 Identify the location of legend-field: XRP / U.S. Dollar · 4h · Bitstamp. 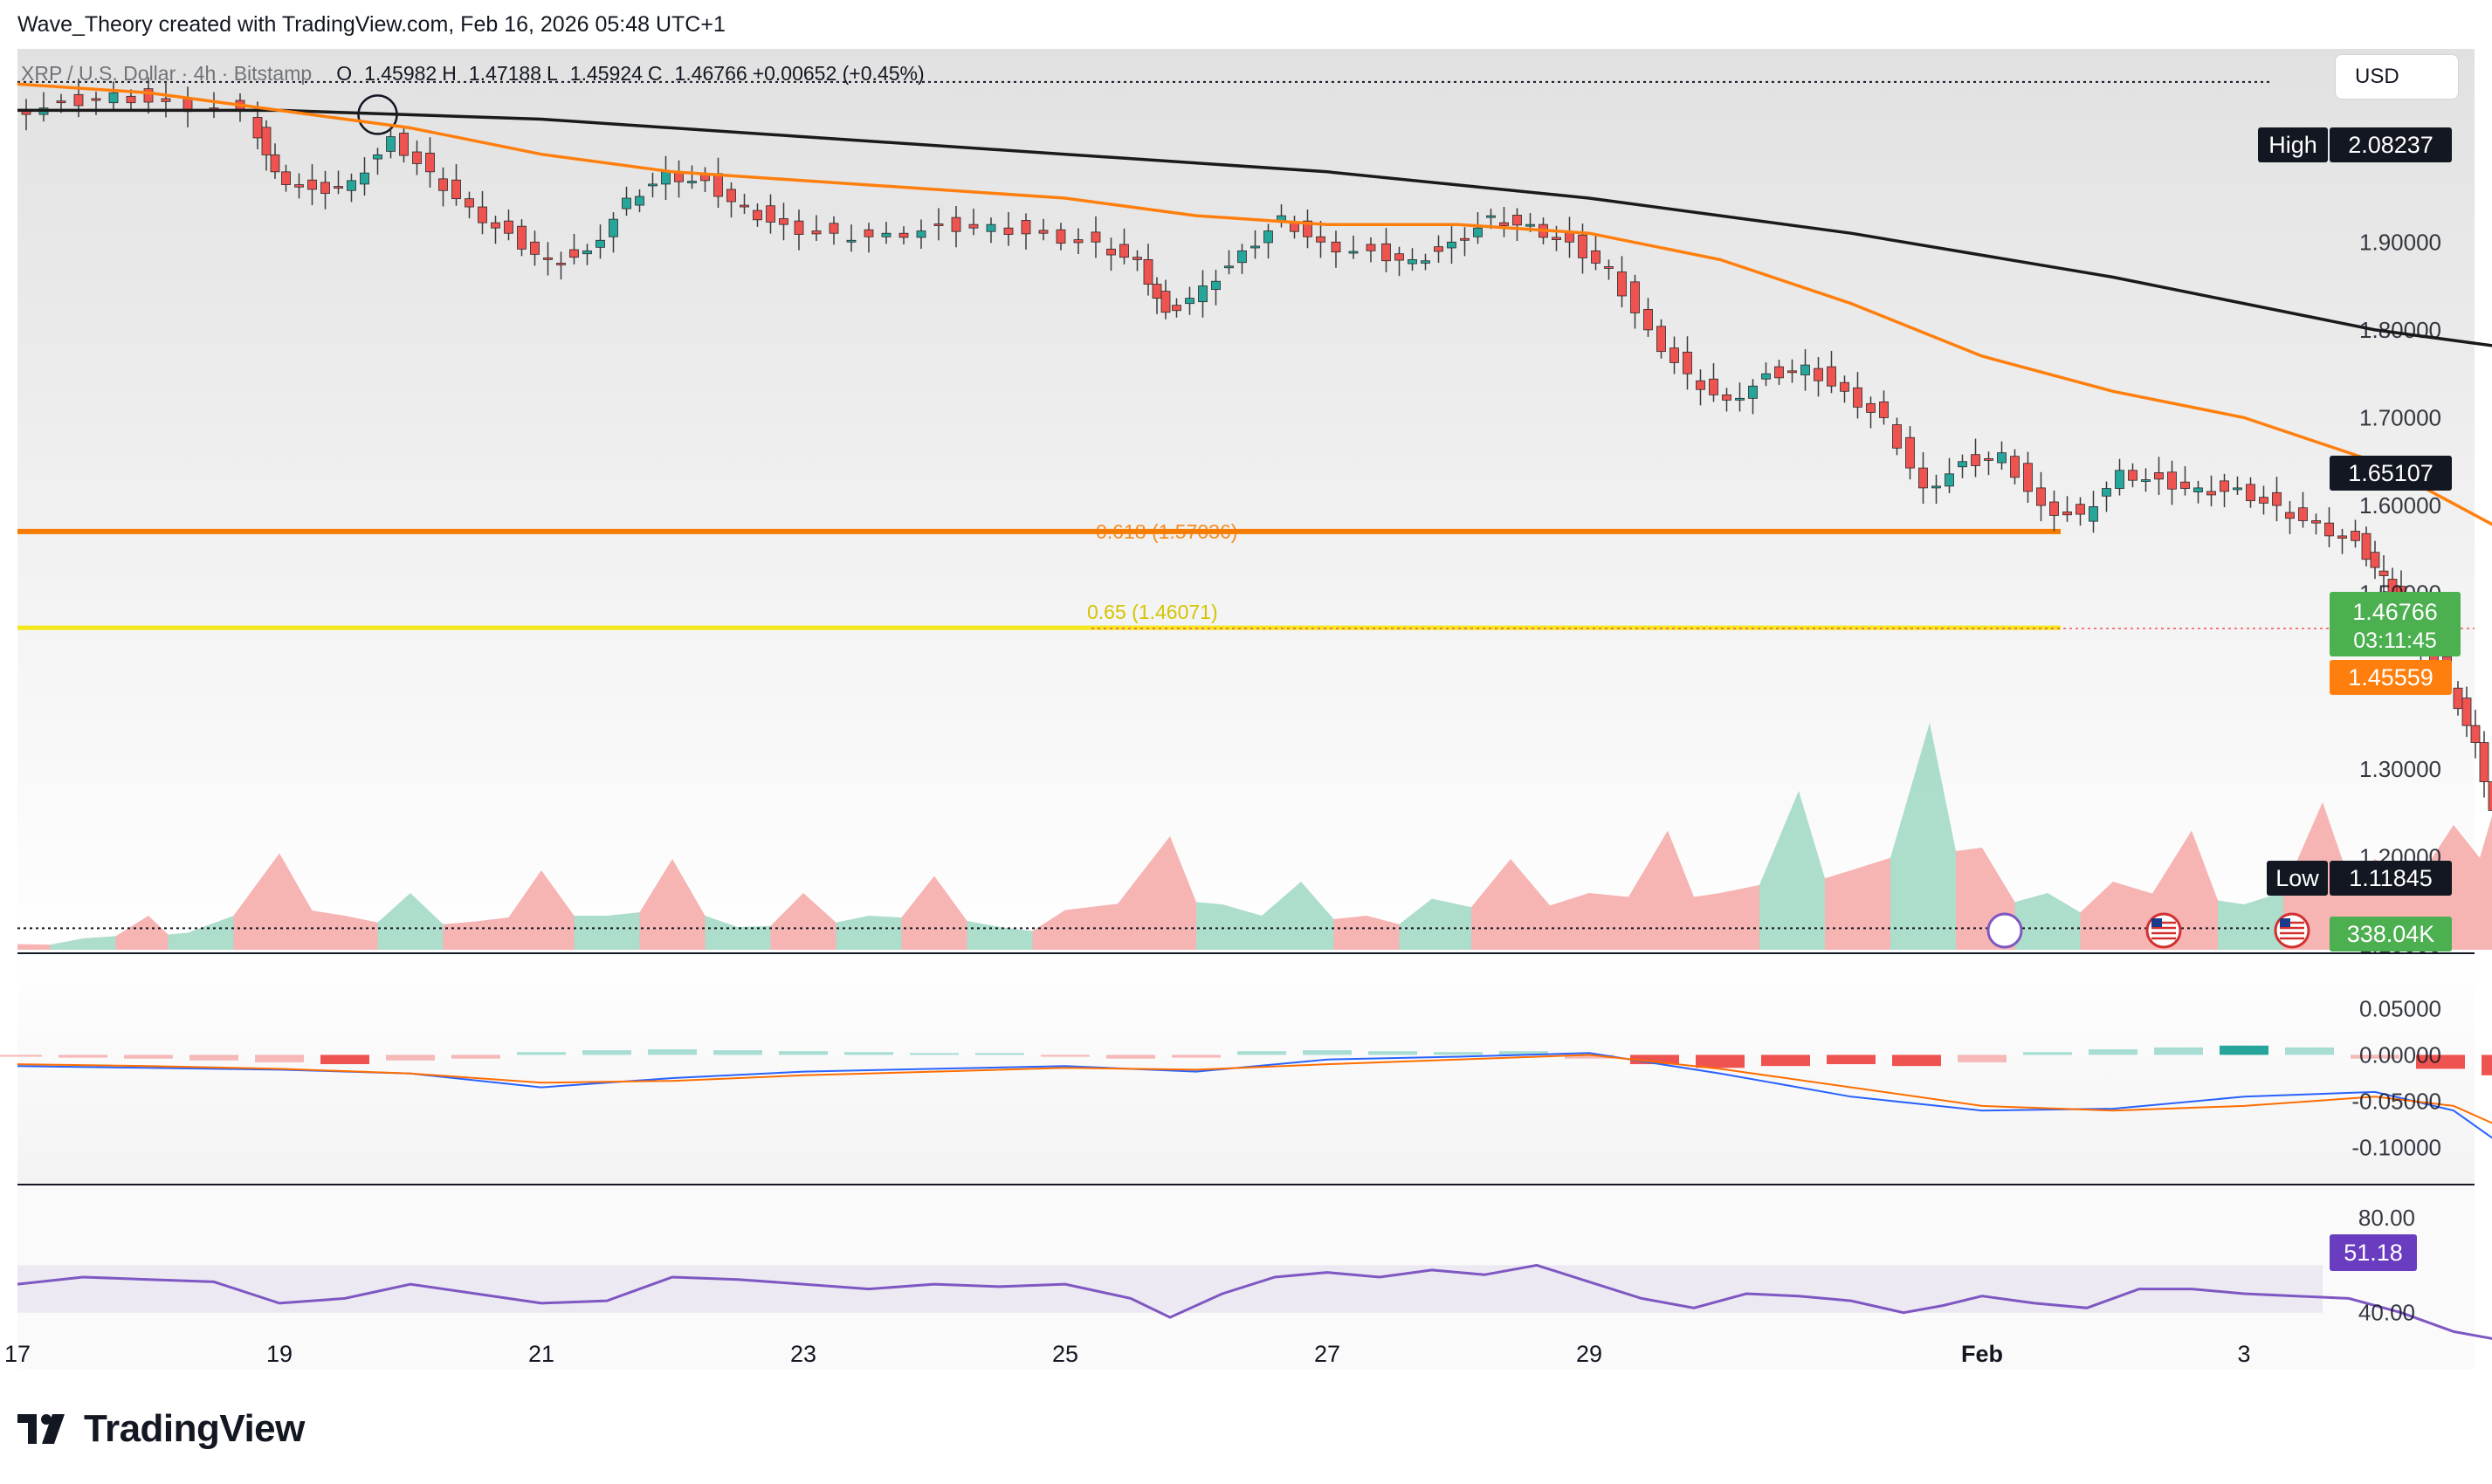
(167, 74).